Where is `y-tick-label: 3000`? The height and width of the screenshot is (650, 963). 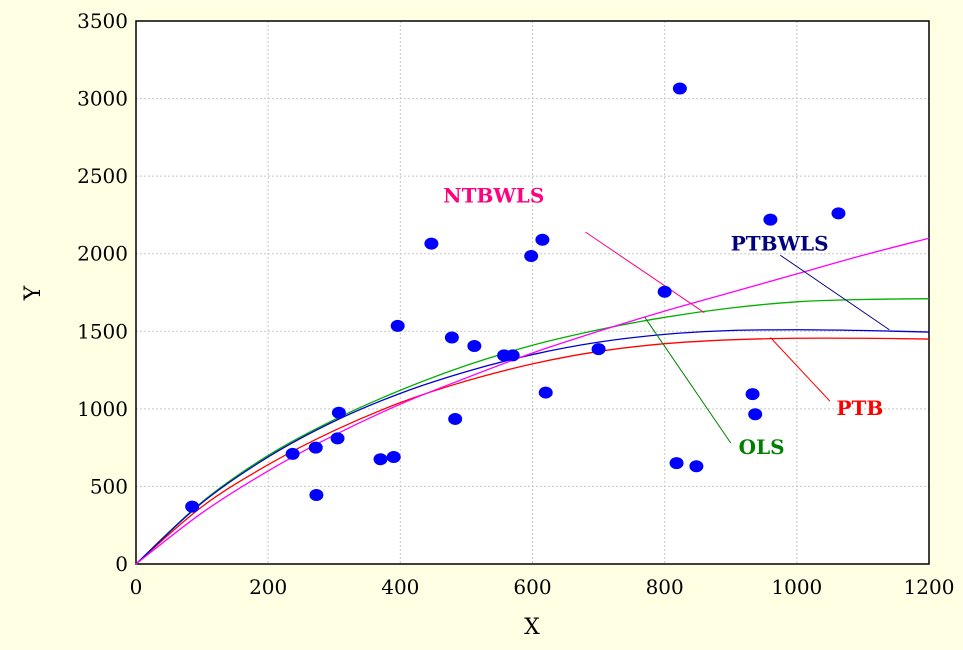 y-tick-label: 3000 is located at coordinates (102, 99).